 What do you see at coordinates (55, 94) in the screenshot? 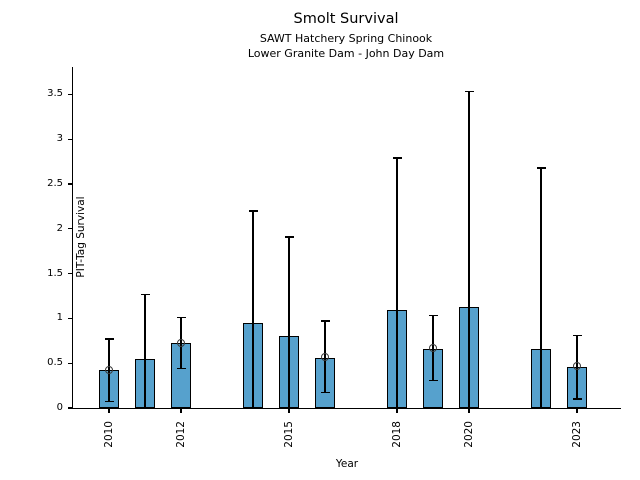
I see `y-tick-label: 3.5` at bounding box center [55, 94].